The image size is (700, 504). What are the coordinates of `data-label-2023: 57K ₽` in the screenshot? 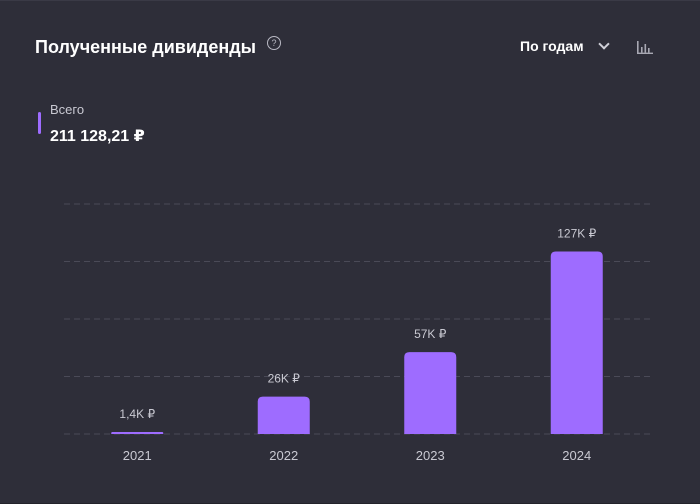 It's located at (430, 334).